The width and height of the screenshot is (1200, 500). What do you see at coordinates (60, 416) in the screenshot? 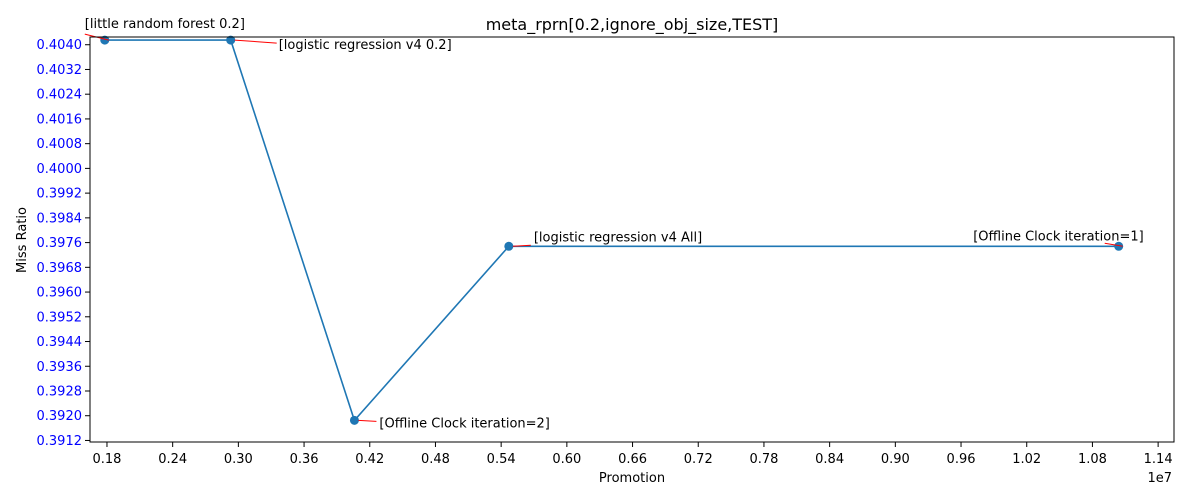
I see `y-tick-label: 0.3920` at bounding box center [60, 416].